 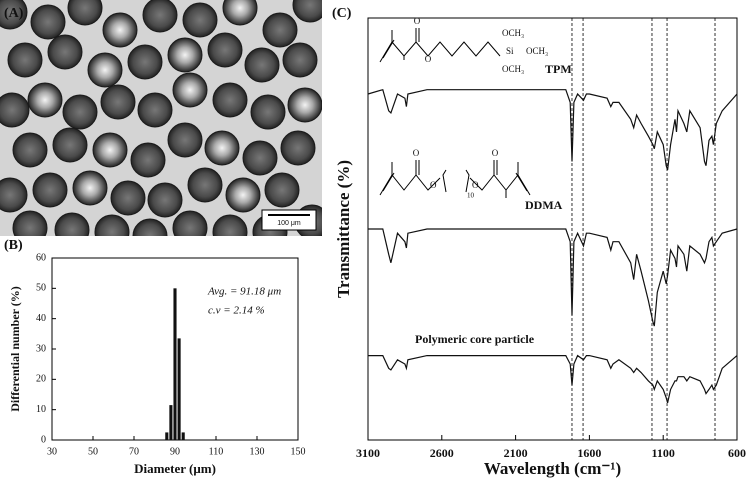 I want to click on x-tick-label: 130, so click(x=257, y=451).